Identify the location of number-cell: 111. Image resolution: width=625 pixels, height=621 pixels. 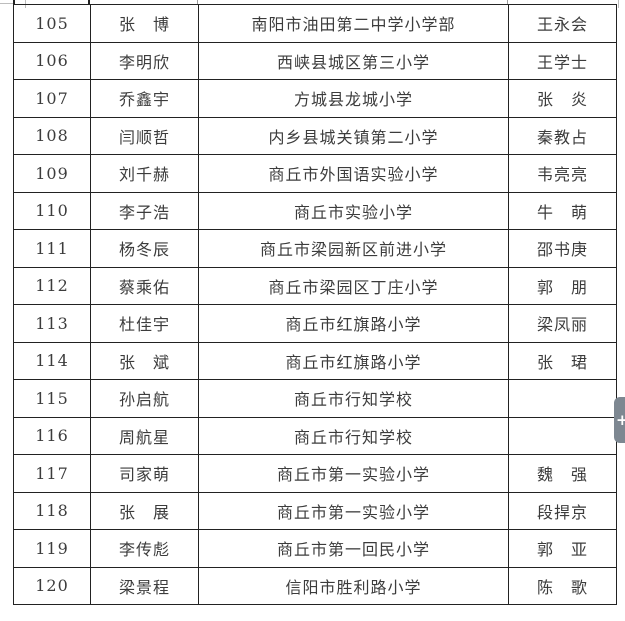
(52, 248).